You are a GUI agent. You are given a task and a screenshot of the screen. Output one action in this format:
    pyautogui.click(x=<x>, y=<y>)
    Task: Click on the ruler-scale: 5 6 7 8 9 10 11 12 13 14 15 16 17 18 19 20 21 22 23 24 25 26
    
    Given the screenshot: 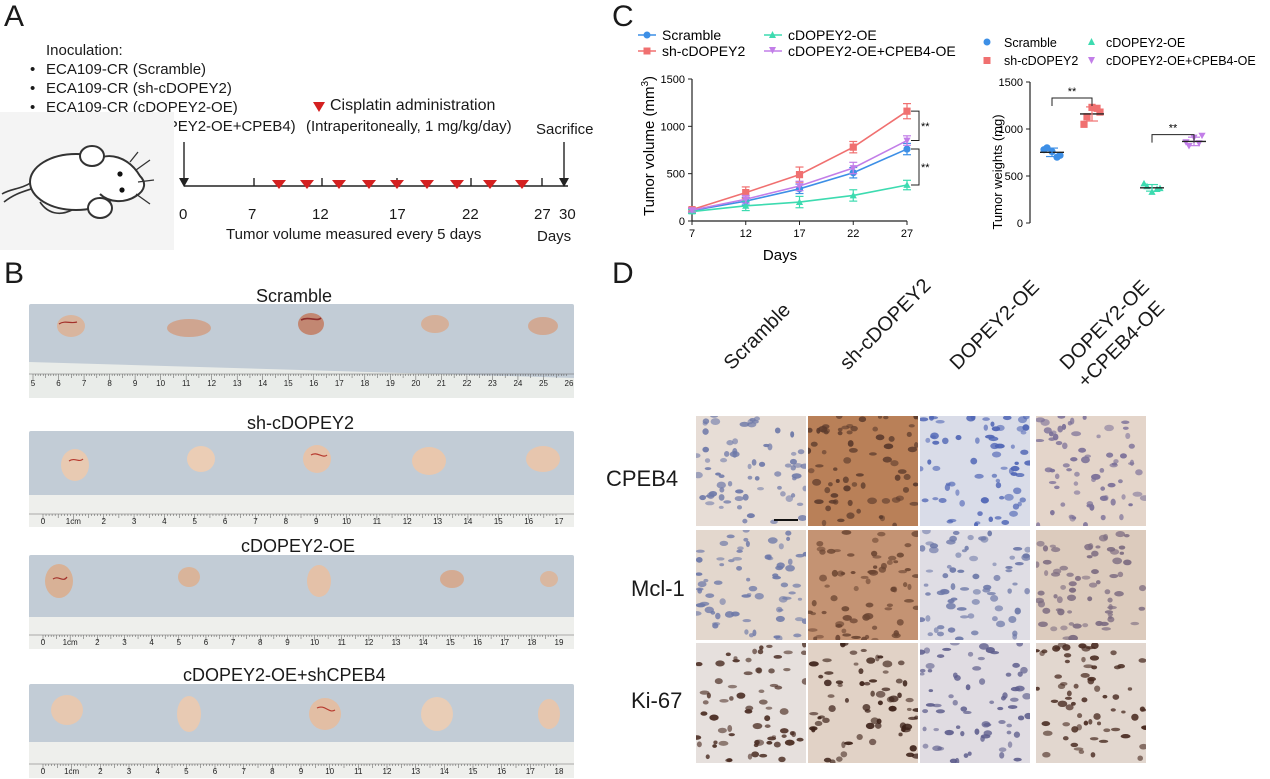 What is the action you would take?
    pyautogui.click(x=301, y=380)
    